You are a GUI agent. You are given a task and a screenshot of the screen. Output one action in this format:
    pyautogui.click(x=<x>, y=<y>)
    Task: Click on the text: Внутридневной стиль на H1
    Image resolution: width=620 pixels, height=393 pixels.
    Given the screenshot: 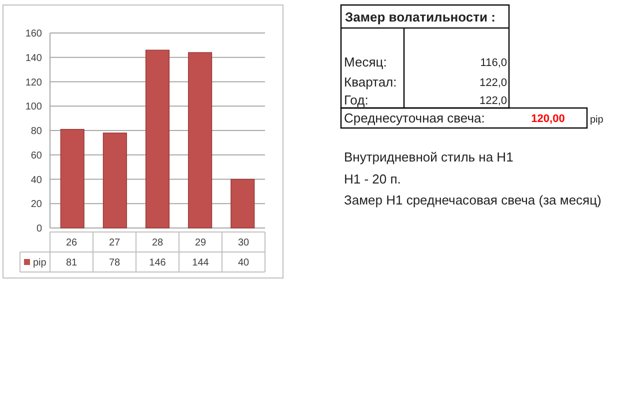 What is the action you would take?
    pyautogui.click(x=429, y=157)
    